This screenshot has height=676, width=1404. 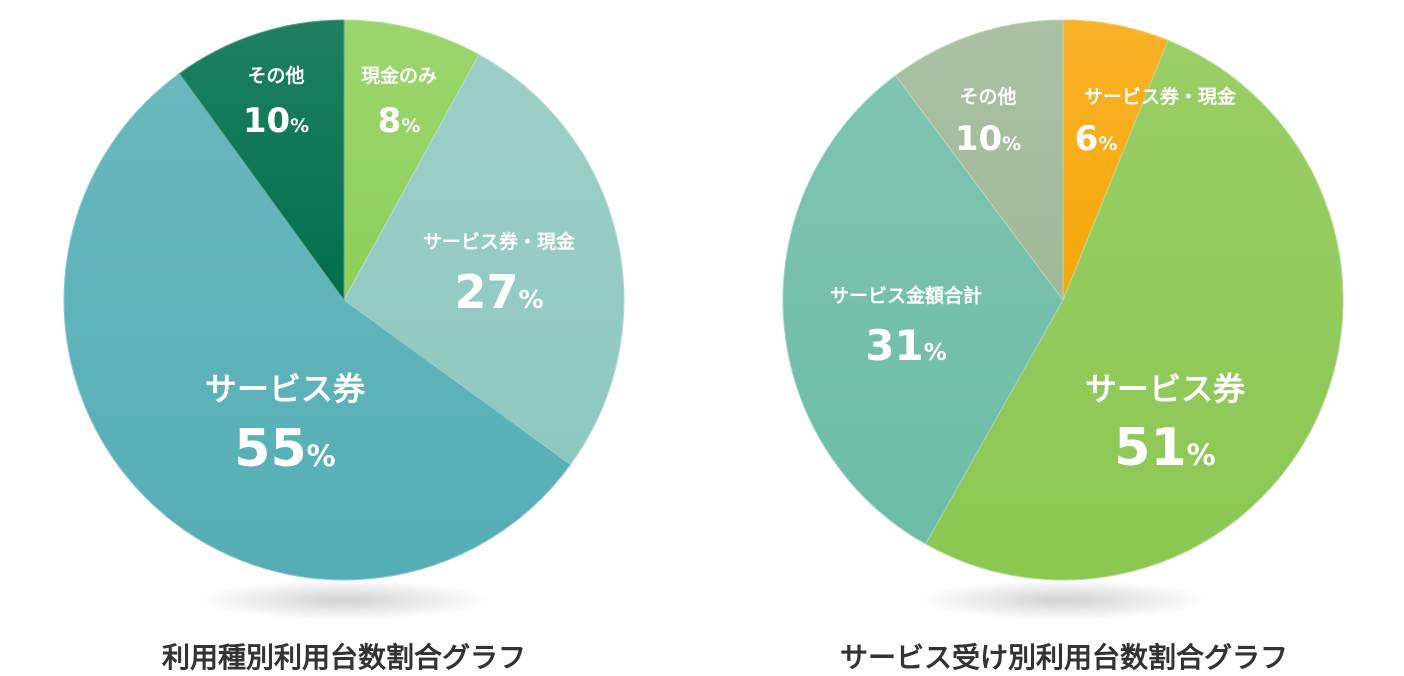 What do you see at coordinates (1063, 657) in the screenshot?
I see `chart-title-service-type: サービス受け別利用台数割合グラフ` at bounding box center [1063, 657].